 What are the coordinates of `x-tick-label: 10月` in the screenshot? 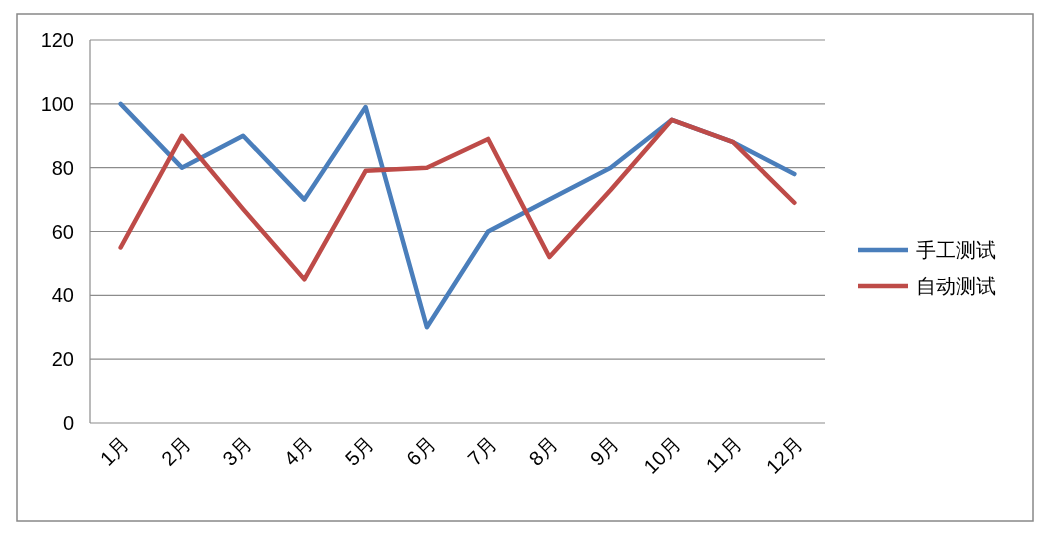 It's located at (662, 455).